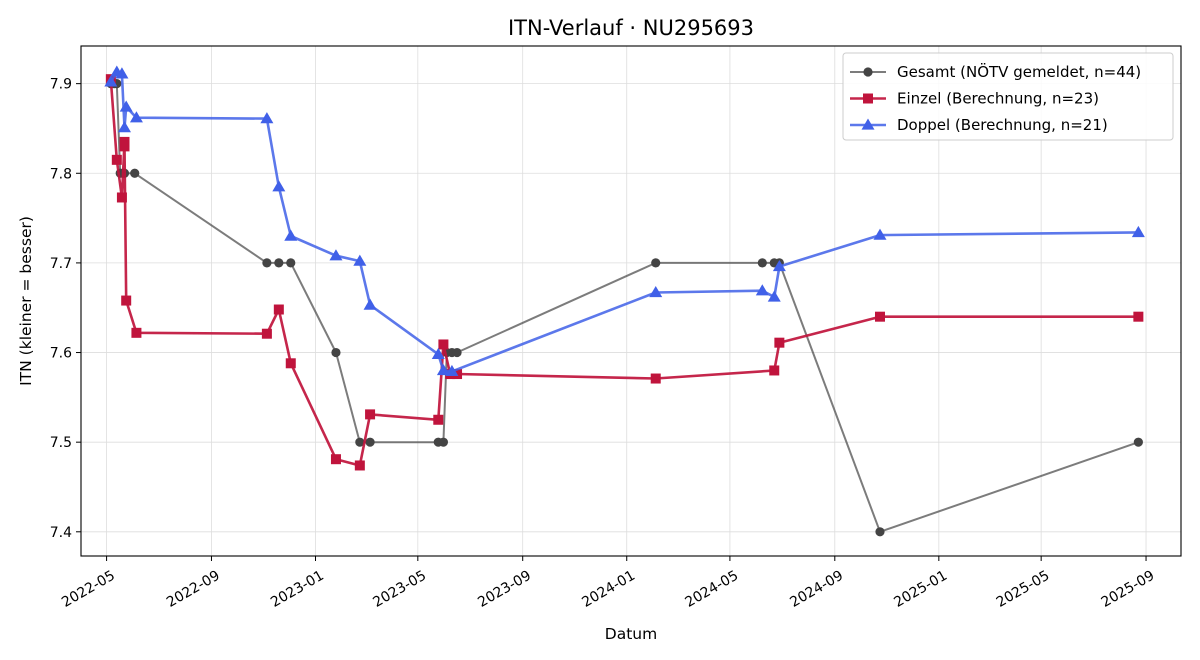 The height and width of the screenshot is (660, 1200). I want to click on x-tick-label: 2024-09, so click(816, 589).